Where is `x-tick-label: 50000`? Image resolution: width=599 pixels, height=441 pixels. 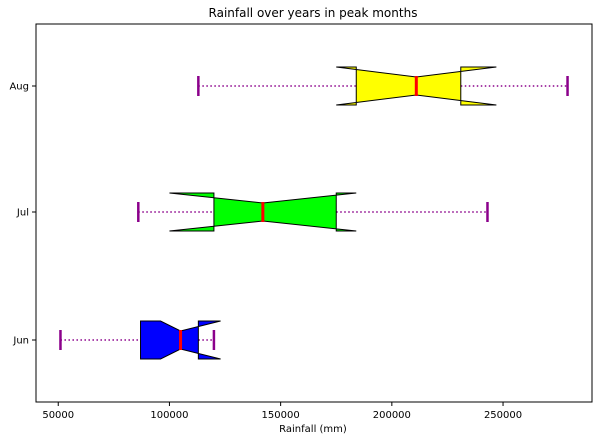 x-tick-label: 50000 is located at coordinates (58, 415).